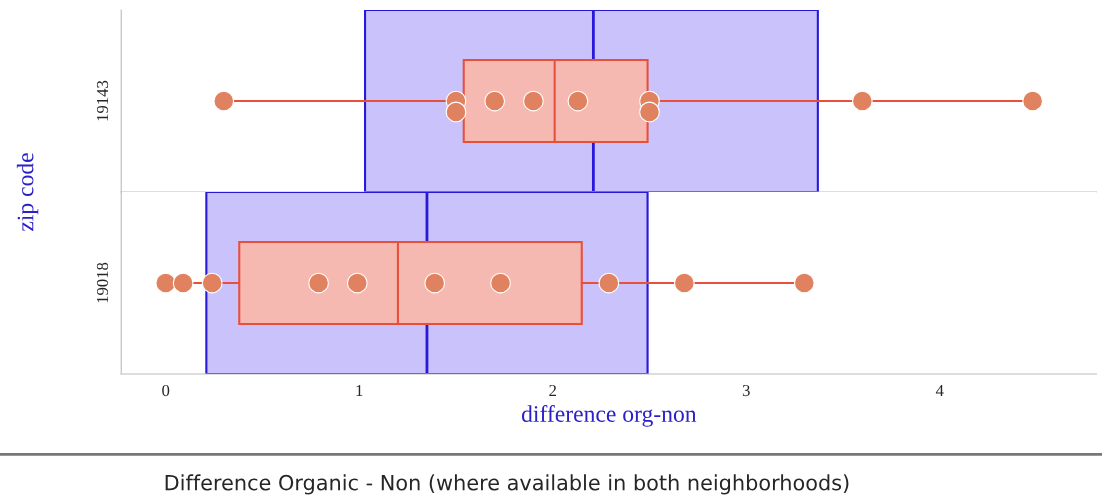 The width and height of the screenshot is (1102, 502). Describe the element at coordinates (746, 390) in the screenshot. I see `x-tick-label: 3` at that location.